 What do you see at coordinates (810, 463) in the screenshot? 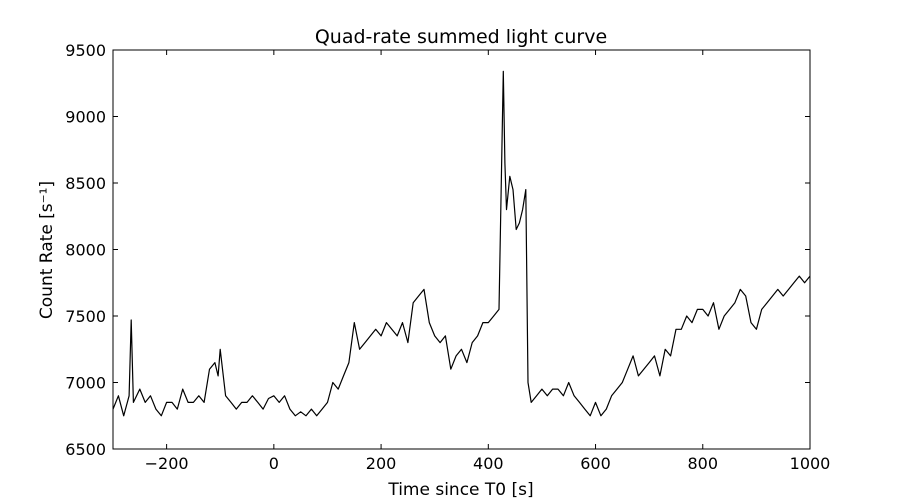
I see `x-tick-label: 1000` at bounding box center [810, 463].